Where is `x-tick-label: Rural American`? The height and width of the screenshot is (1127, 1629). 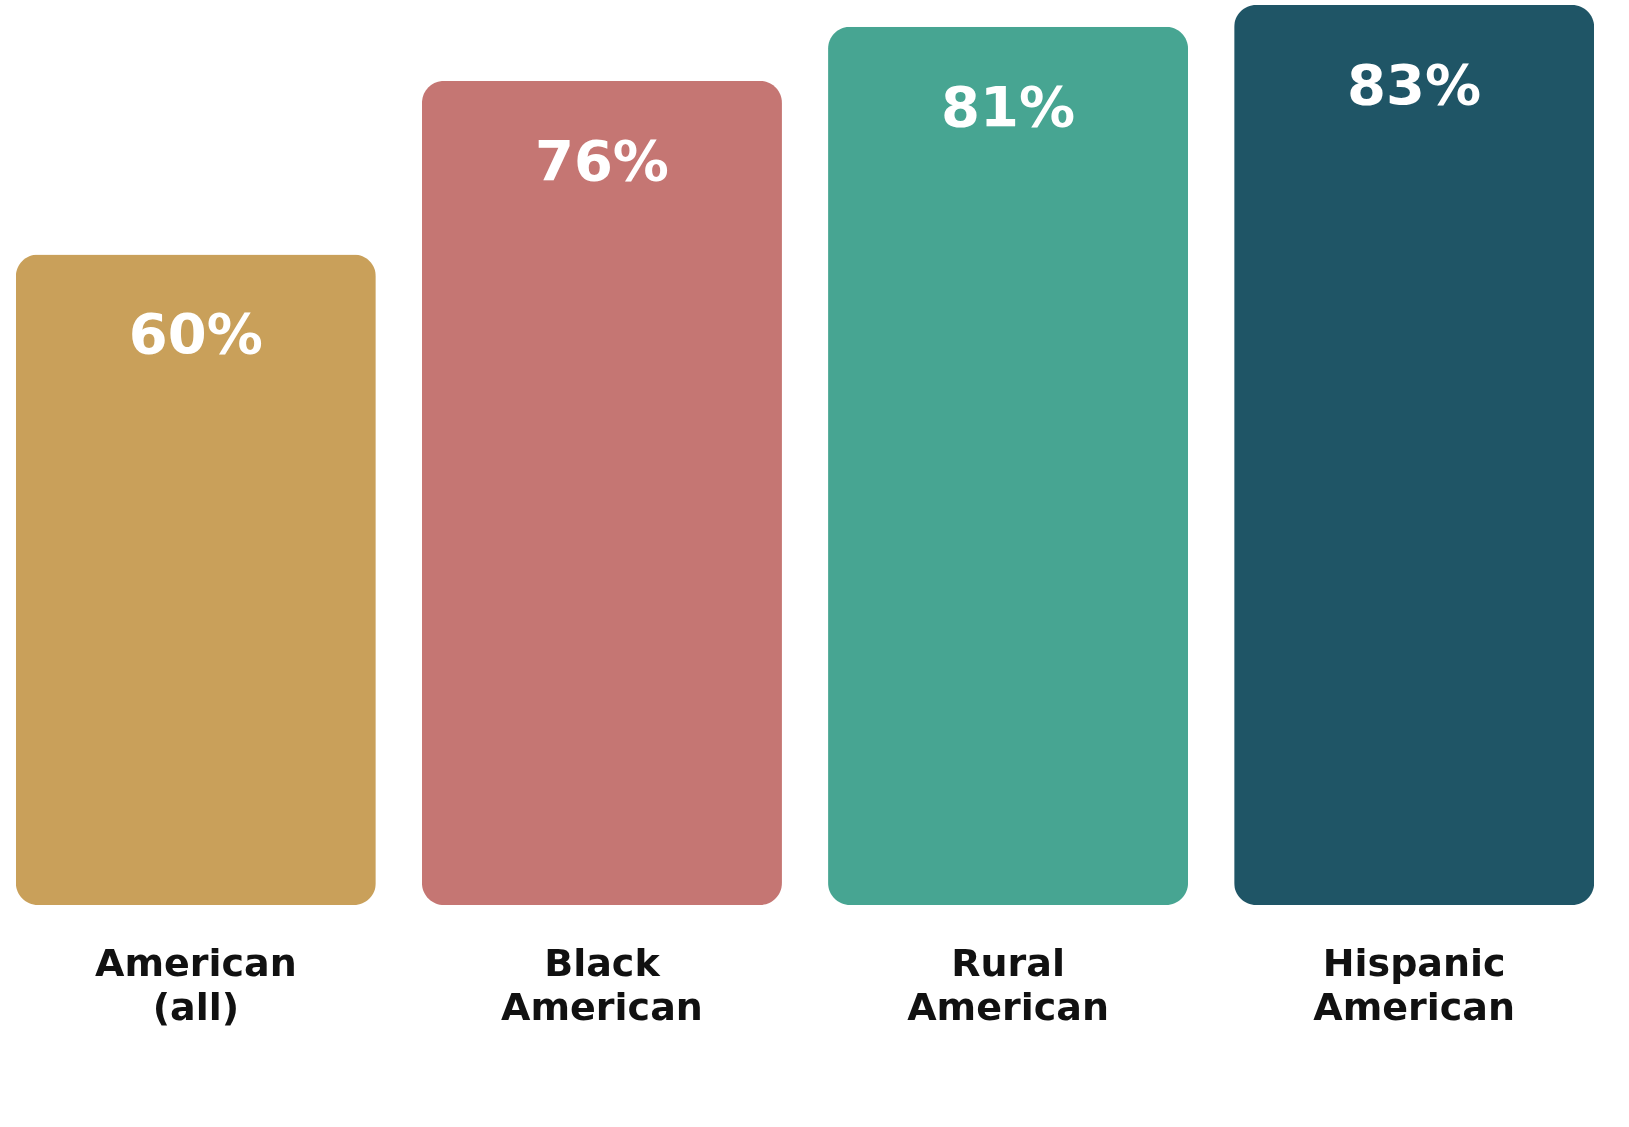 x-tick-label: Rural American is located at coordinates (1008, 984).